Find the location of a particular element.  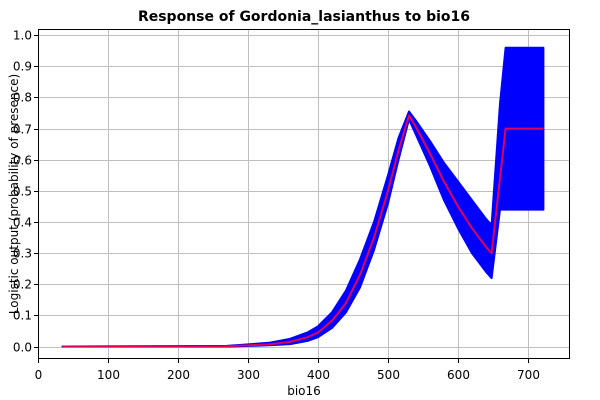

y-tick-label: 0.7 is located at coordinates (22, 130).